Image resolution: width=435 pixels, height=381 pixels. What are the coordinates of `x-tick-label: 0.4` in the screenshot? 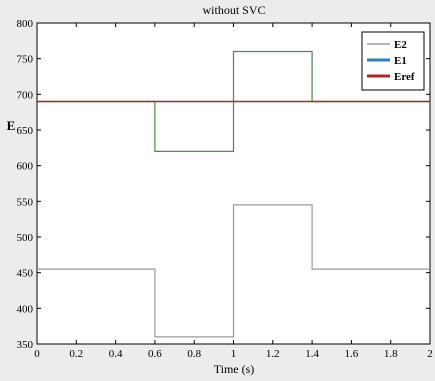 It's located at (116, 354).